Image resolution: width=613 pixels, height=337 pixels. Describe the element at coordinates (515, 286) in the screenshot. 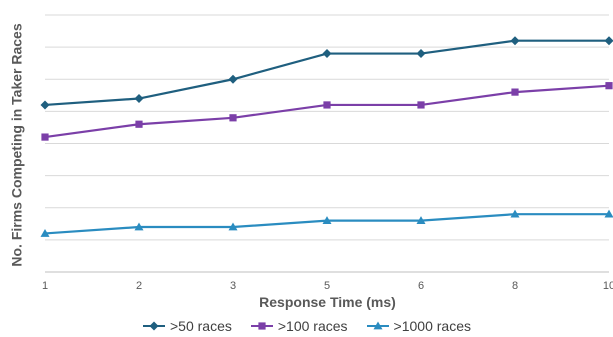

I see `x-tick-label: 8` at that location.